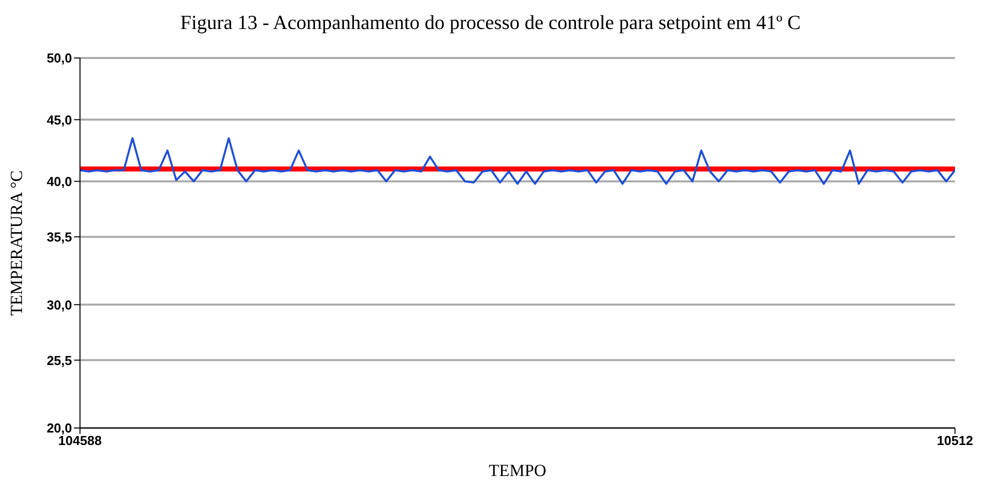 Image resolution: width=981 pixels, height=493 pixels. I want to click on x-tick-label: 104588, so click(80, 440).